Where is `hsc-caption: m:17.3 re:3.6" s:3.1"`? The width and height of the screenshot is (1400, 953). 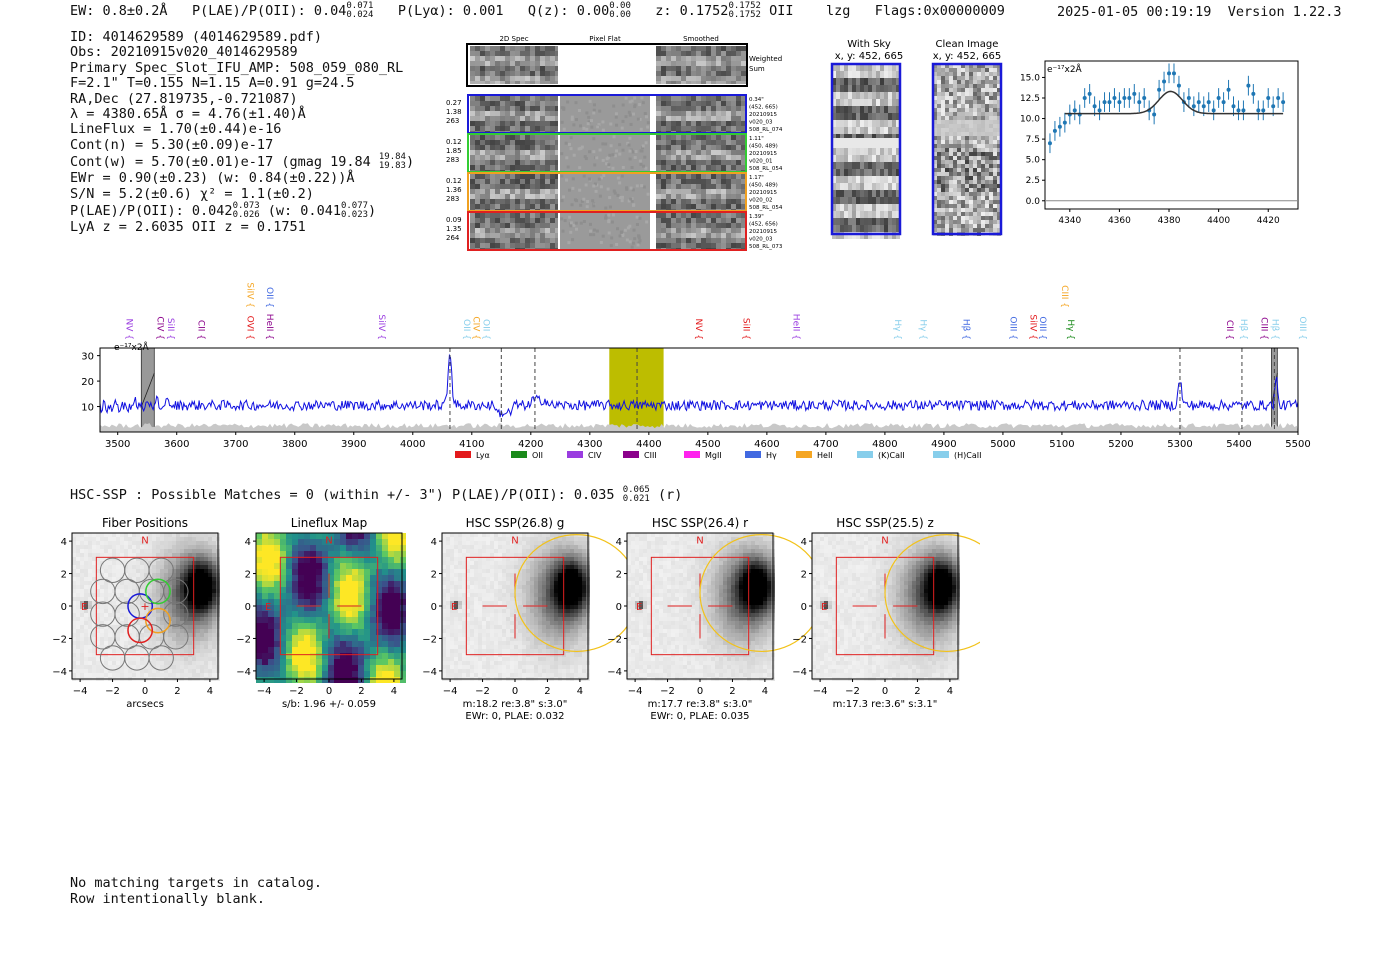
hsc-caption: m:17.3 re:3.6" s:3.1" is located at coordinates (885, 704).